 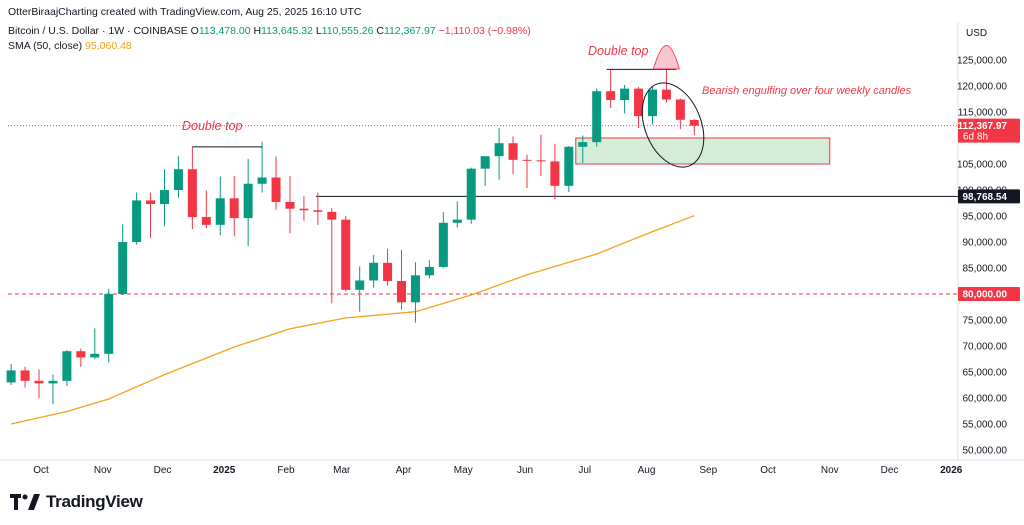 I want to click on support-price-label-box, so click(x=989, y=196).